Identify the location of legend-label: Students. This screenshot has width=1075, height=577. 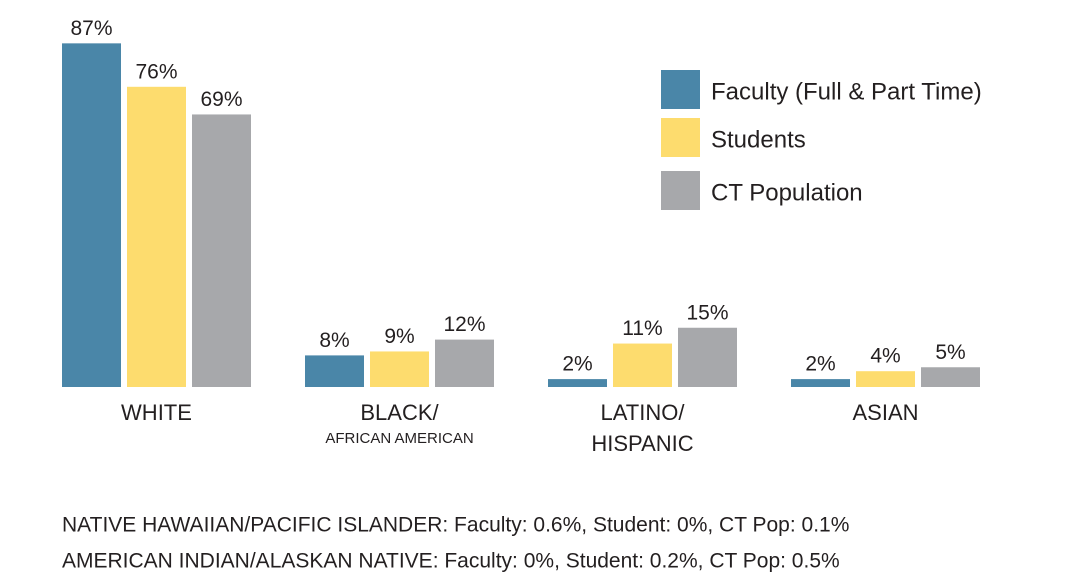
(758, 139).